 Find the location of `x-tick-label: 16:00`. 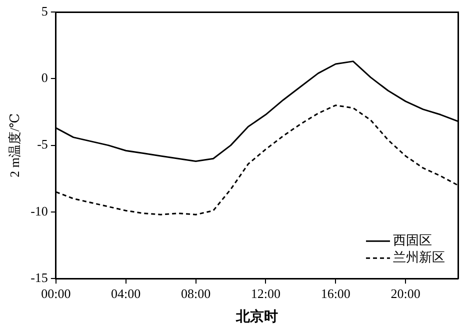

x-tick-label: 16:00 is located at coordinates (335, 293).